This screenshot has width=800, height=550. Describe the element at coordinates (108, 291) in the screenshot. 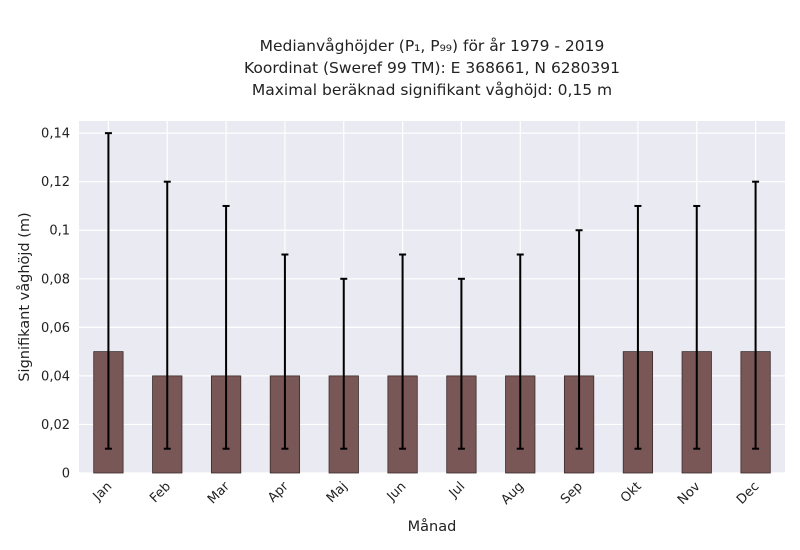

I see `error-bar-jan` at that location.